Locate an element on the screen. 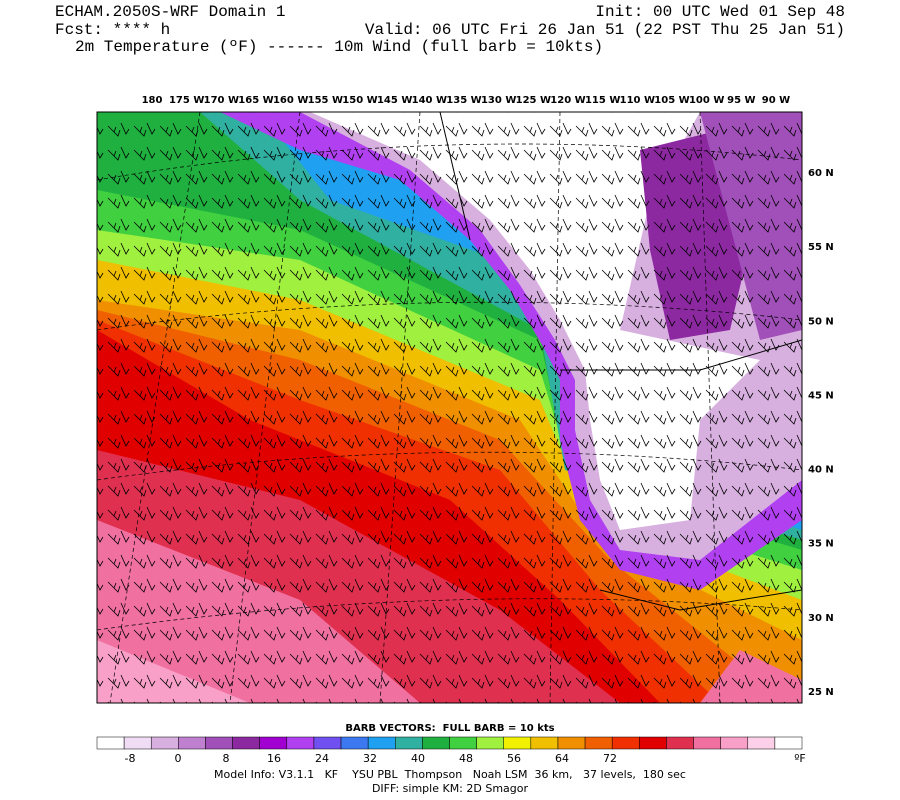 The height and width of the screenshot is (800, 900). latitude-label: 45 N is located at coordinates (821, 395).